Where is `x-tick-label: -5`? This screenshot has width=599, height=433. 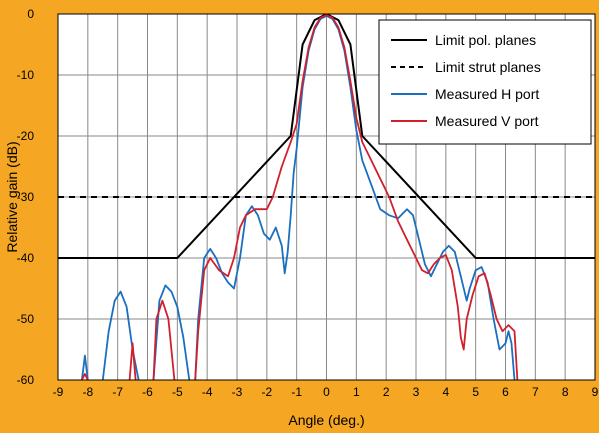 x-tick-label: -5 is located at coordinates (177, 392).